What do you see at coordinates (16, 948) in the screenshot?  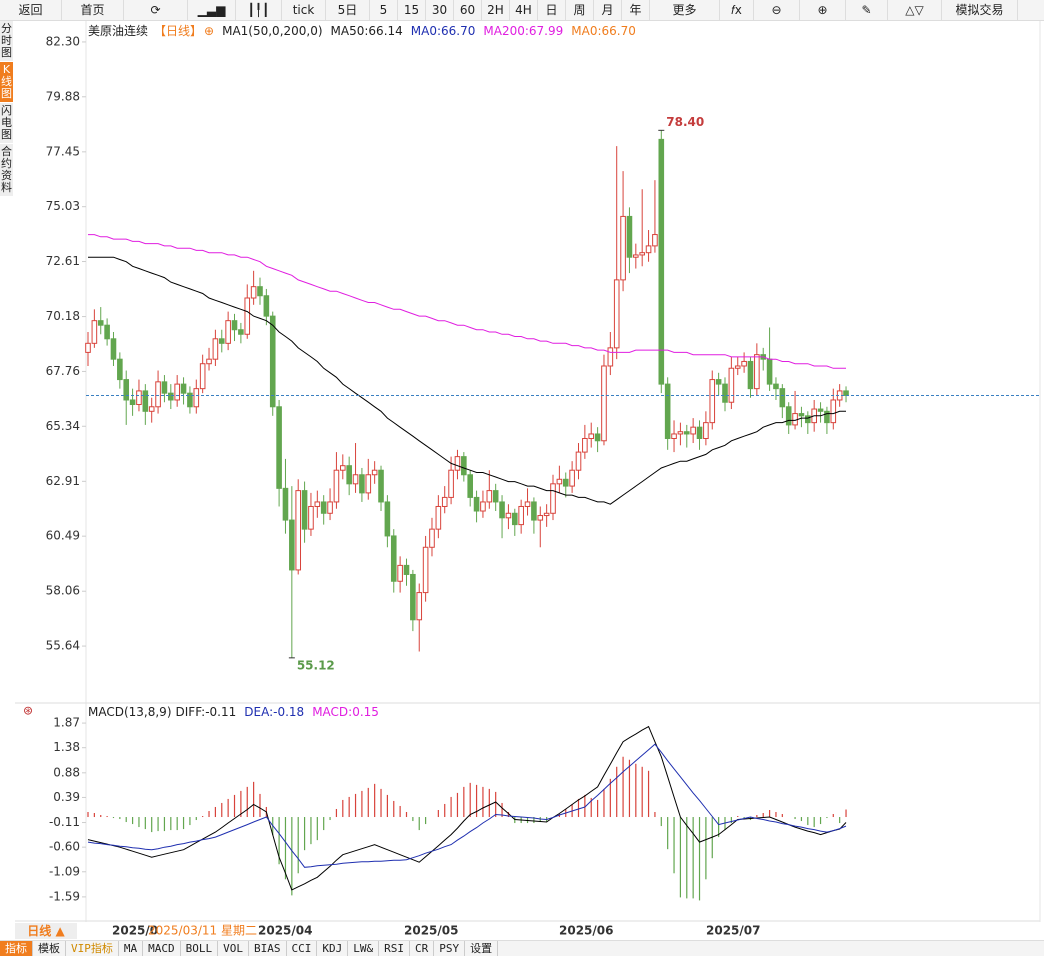 I see `indicator-tab: 指标` at bounding box center [16, 948].